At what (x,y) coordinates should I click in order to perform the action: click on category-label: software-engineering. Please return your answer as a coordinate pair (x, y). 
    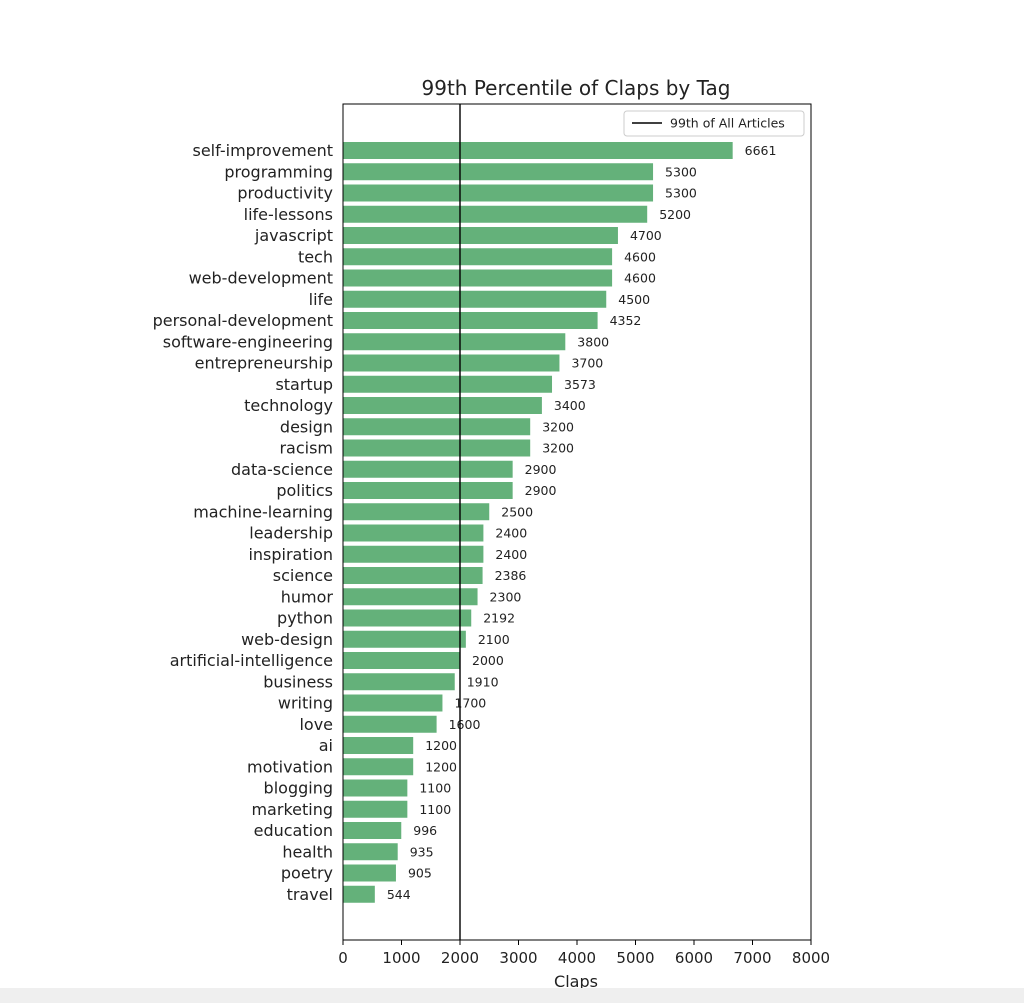
    Looking at the image, I should click on (248, 341).